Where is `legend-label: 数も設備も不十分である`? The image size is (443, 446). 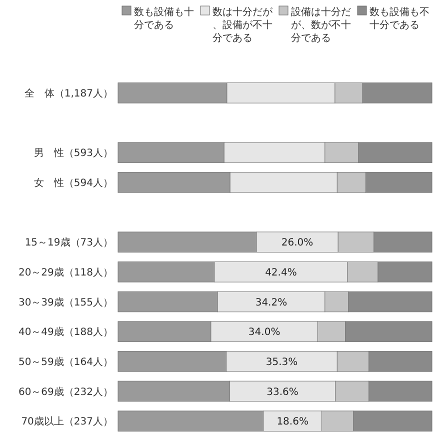
legend-label: 数も設備も不十分である is located at coordinates (400, 18).